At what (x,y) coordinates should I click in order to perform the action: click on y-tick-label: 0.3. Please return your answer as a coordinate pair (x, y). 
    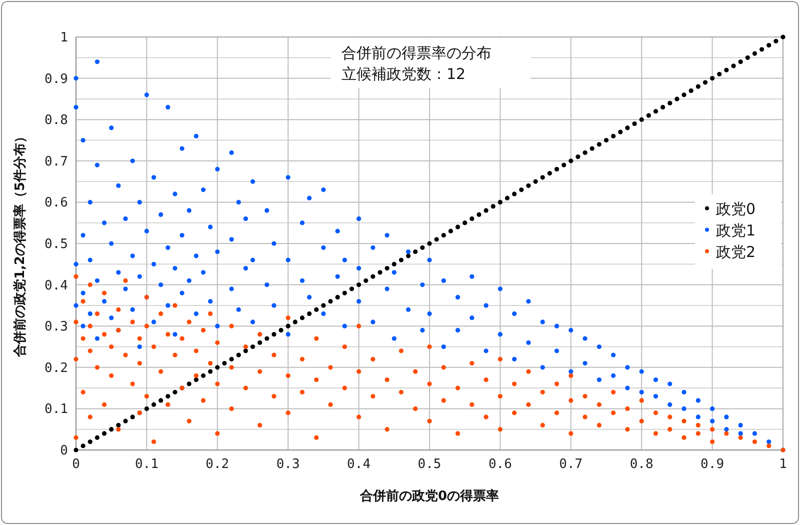
    Looking at the image, I should click on (56, 327).